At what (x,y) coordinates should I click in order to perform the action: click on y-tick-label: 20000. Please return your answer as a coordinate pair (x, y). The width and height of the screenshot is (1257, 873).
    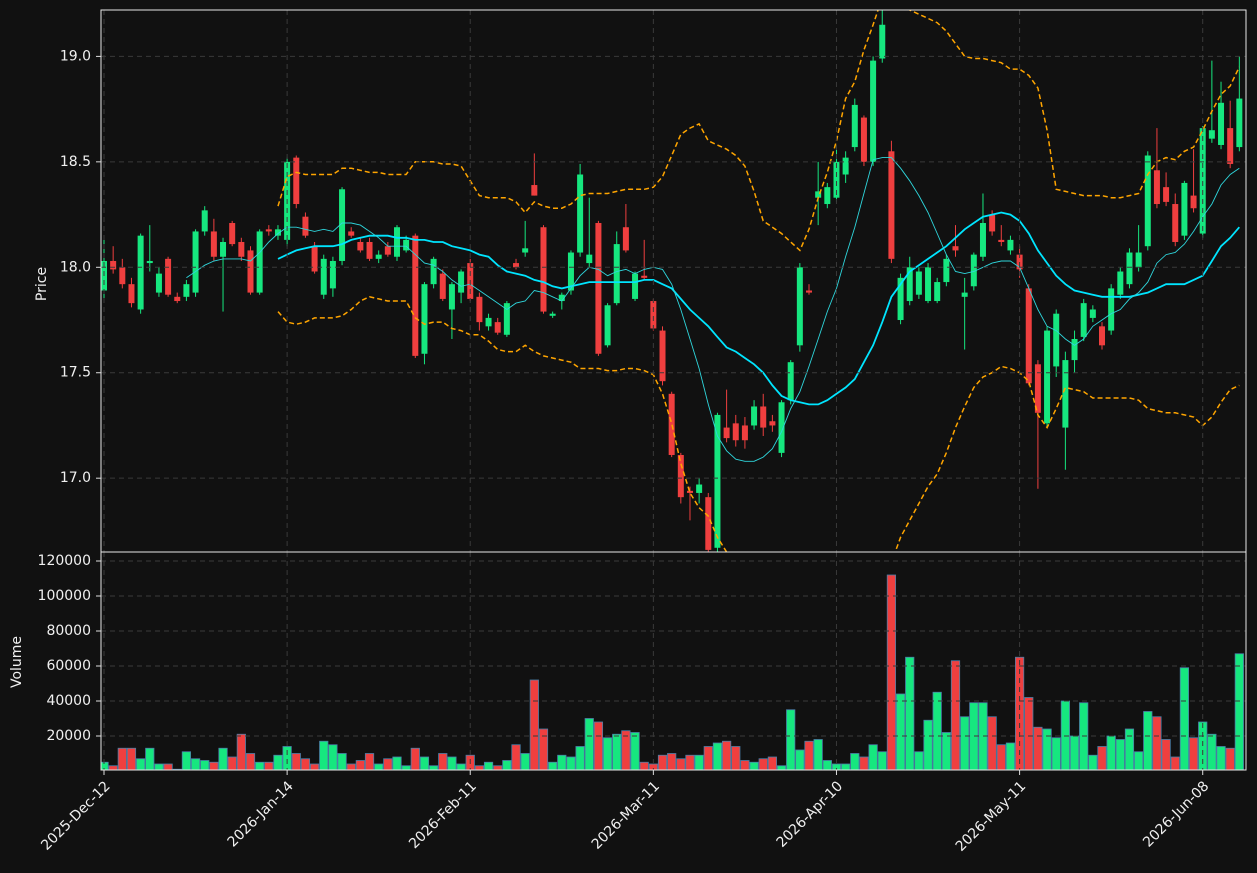
    Looking at the image, I should click on (68, 736).